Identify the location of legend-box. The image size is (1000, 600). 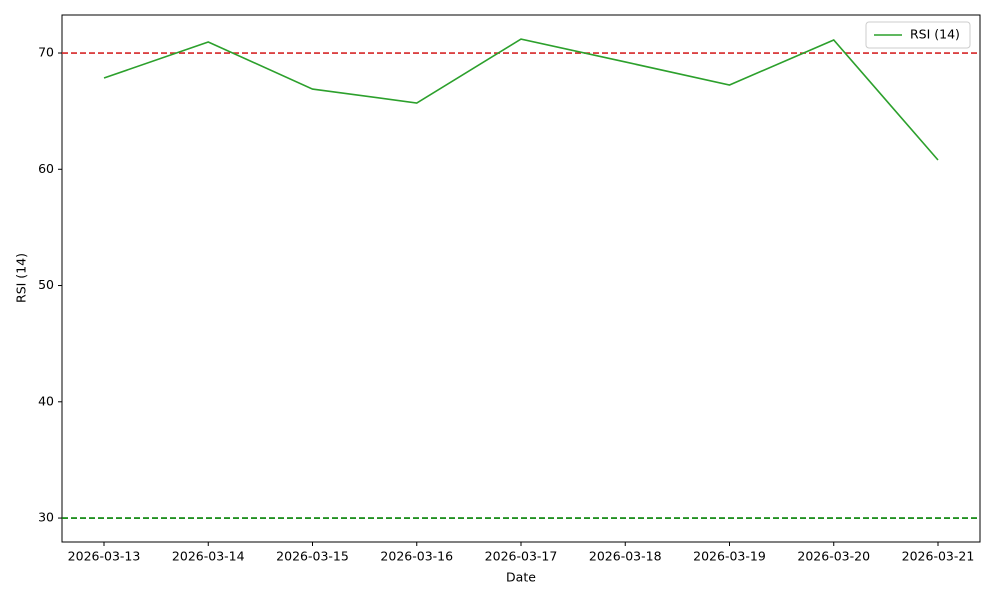
(918, 35).